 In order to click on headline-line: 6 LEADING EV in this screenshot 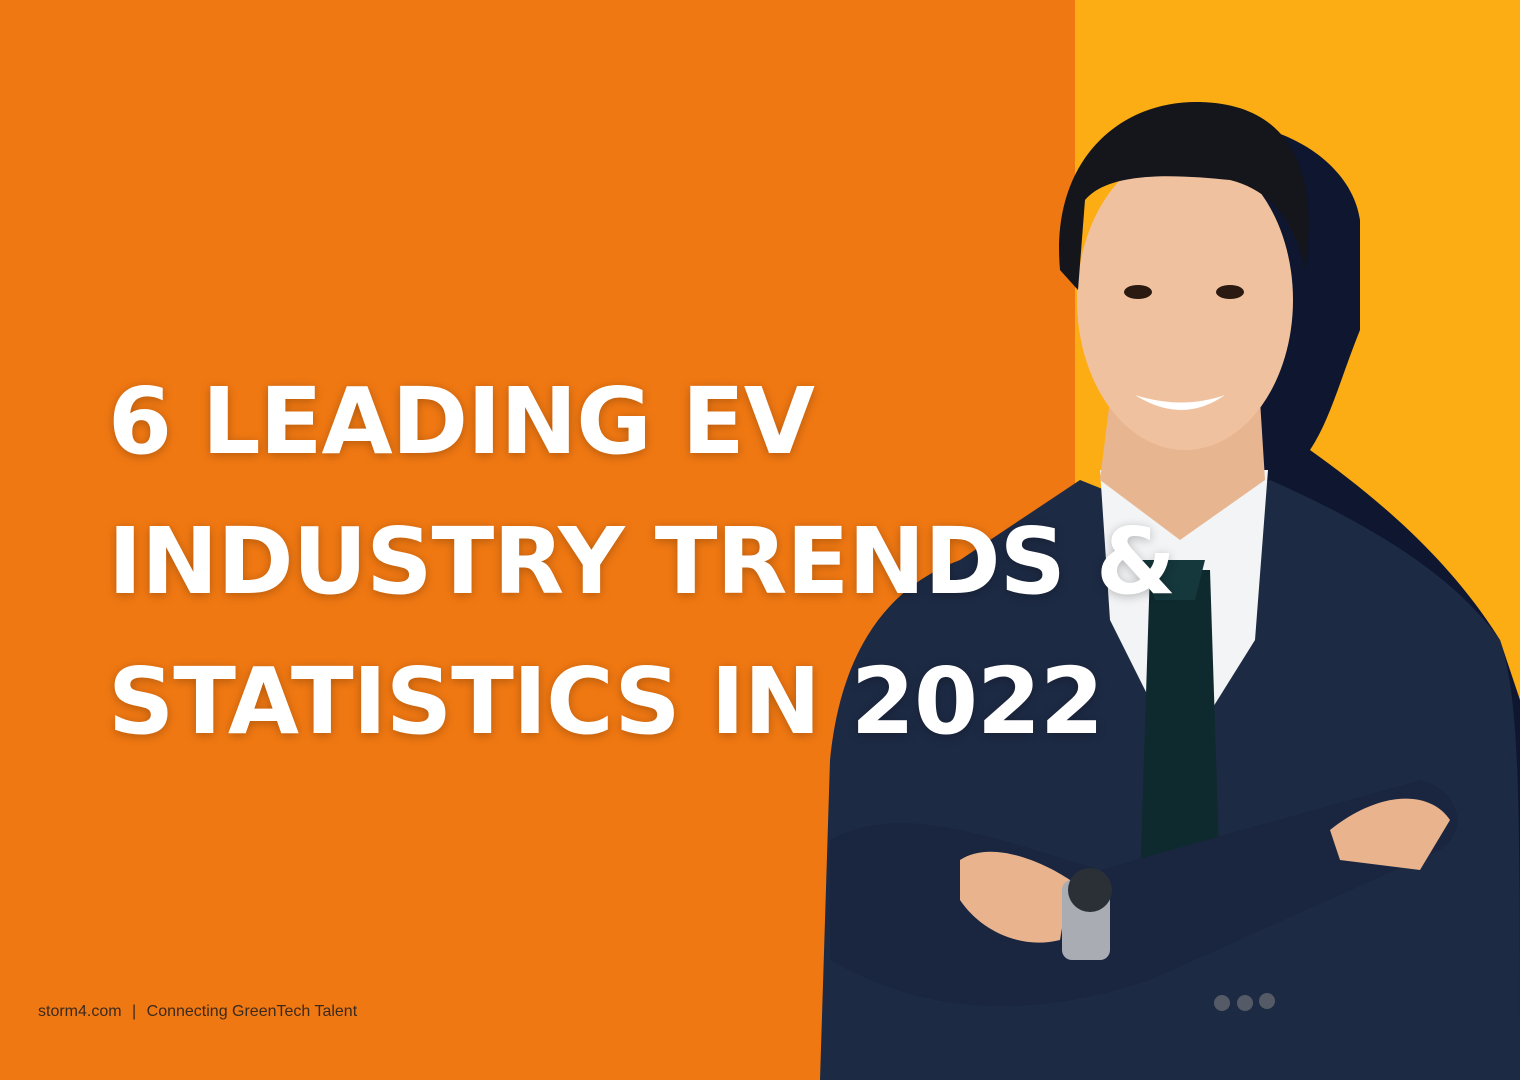, I will do `click(461, 421)`.